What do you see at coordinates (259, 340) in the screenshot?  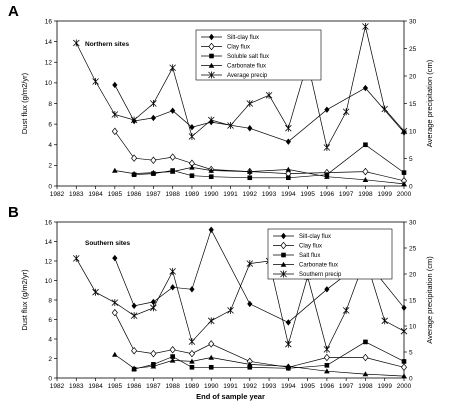 I see `series-clay-flux` at bounding box center [259, 340].